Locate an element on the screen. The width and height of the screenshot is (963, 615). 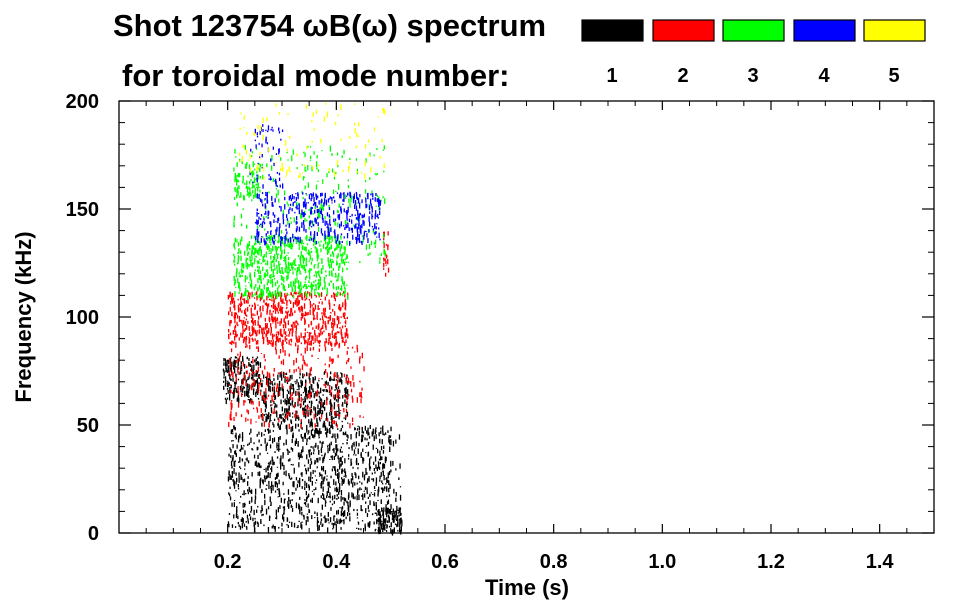
legend-label-mode-3: 3 is located at coordinates (752, 76).